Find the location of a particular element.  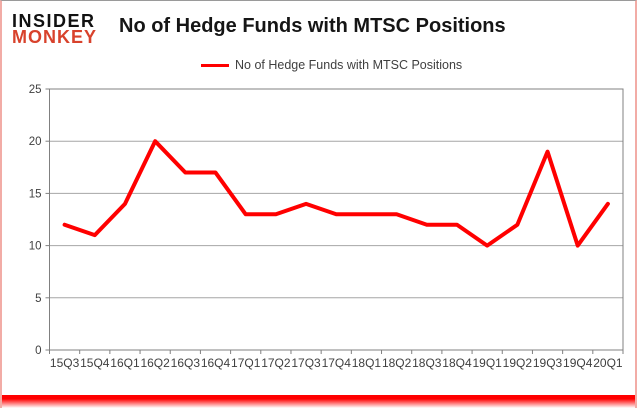

x-axis-tick-label: 19Q1 is located at coordinates (487, 363).